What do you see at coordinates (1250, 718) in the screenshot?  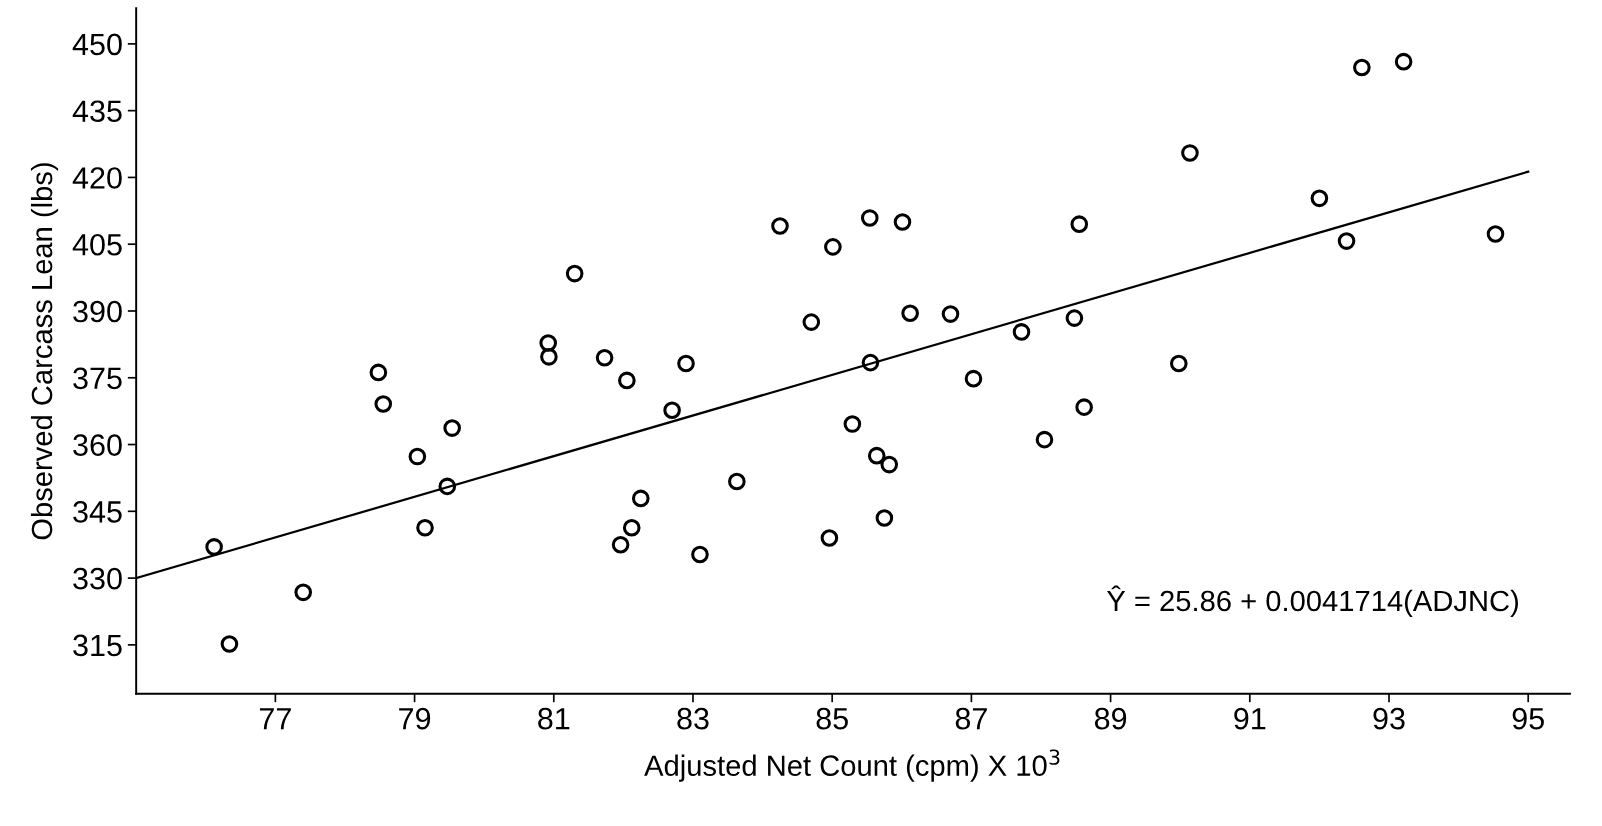 I see `x-tick-label: 91` at bounding box center [1250, 718].